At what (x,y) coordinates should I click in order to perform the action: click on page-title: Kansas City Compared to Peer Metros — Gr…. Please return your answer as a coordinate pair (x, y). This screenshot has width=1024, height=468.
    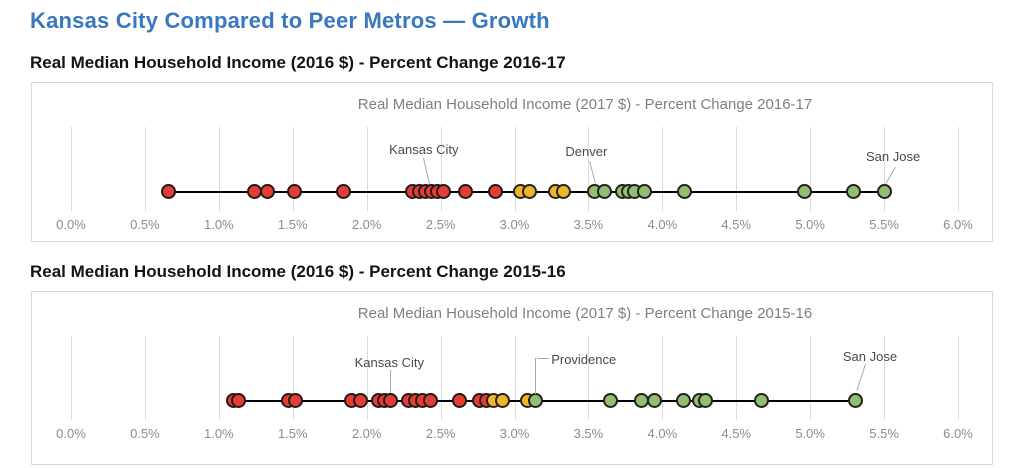
    Looking at the image, I should click on (290, 20).